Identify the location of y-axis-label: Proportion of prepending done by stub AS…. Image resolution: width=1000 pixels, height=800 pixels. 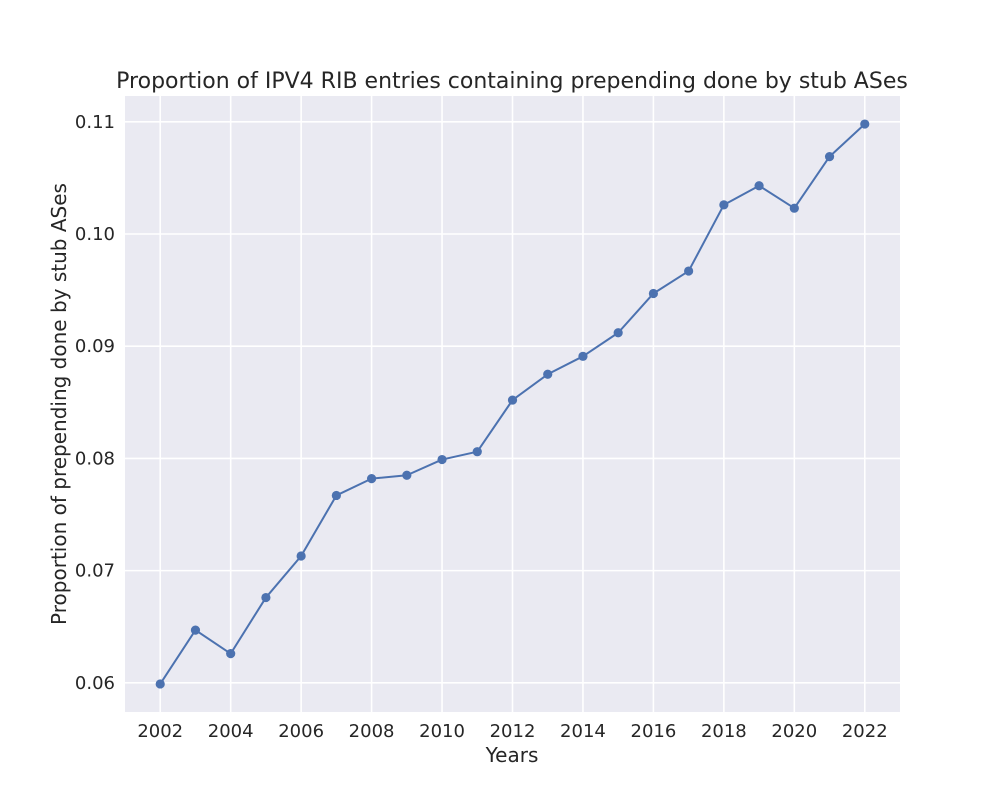
(59, 404).